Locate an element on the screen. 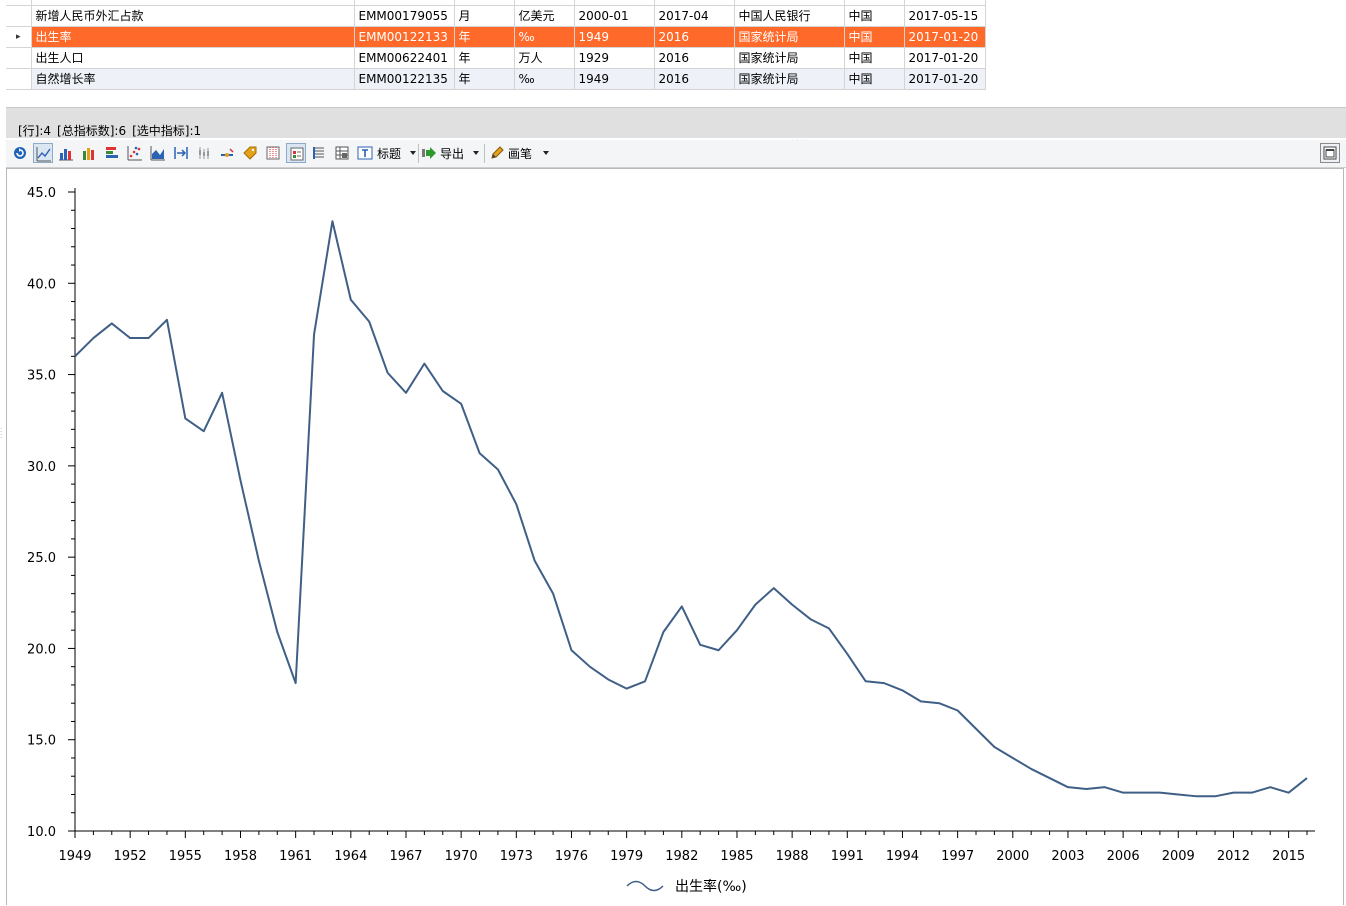  x-tick-label: 1967 is located at coordinates (405, 856).